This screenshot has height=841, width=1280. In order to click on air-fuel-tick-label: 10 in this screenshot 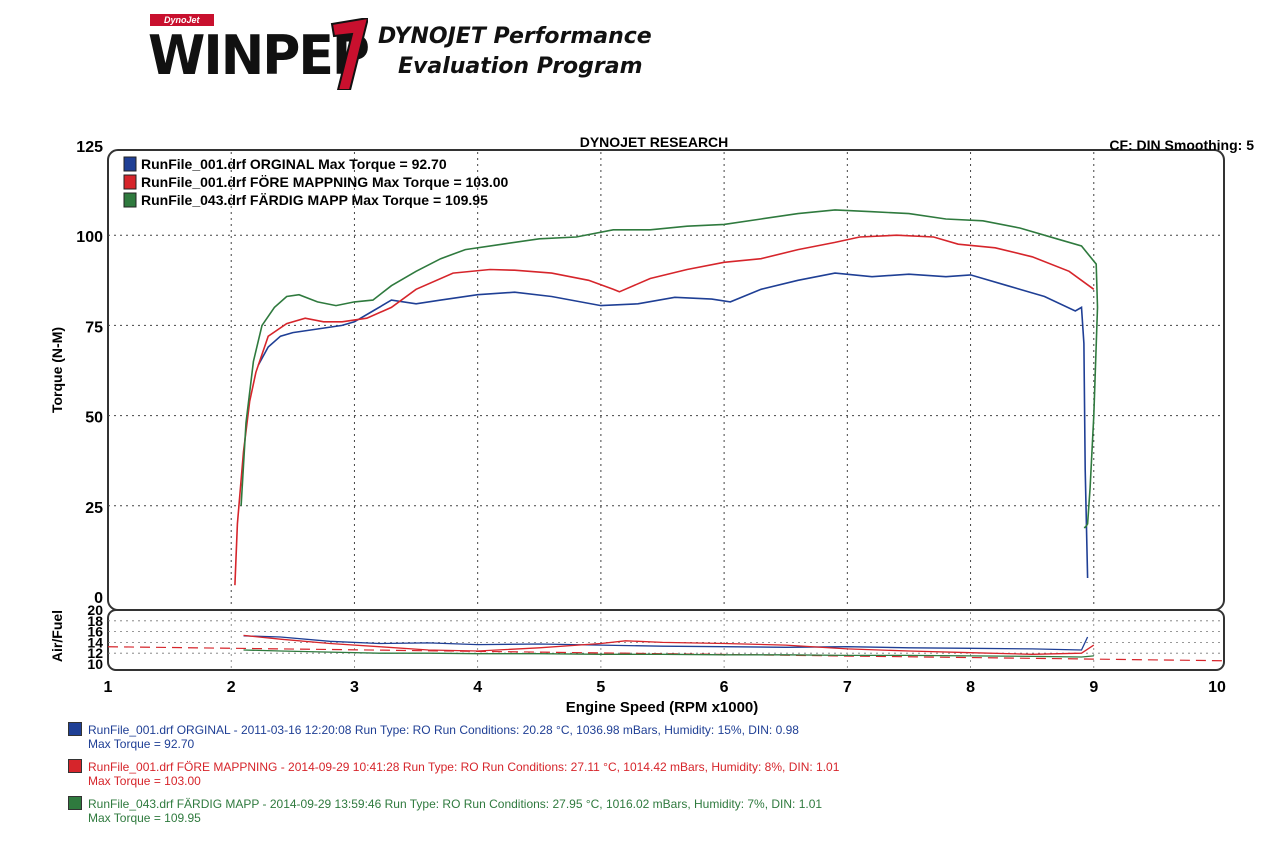, I will do `click(95, 664)`.